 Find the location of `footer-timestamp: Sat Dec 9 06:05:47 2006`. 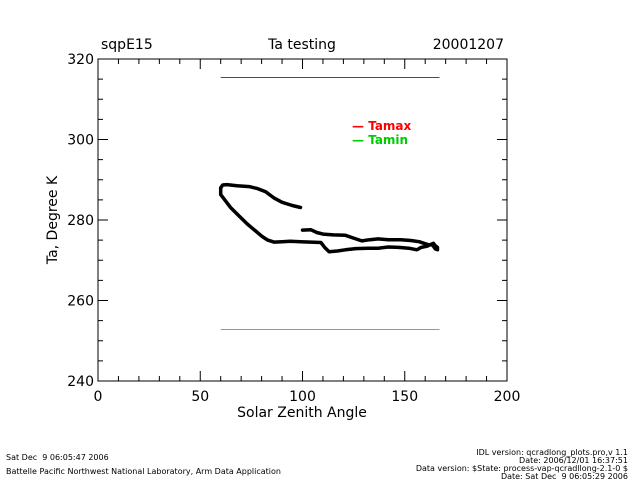

footer-timestamp: Sat Dec 9 06:05:47 2006 is located at coordinates (57, 457).